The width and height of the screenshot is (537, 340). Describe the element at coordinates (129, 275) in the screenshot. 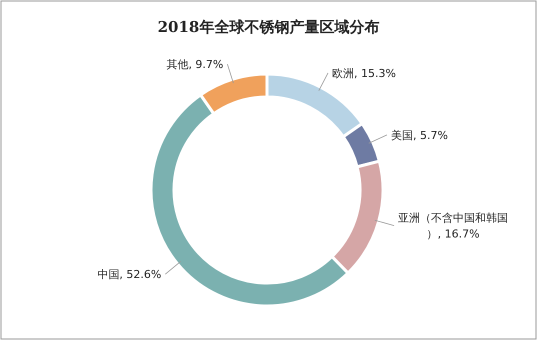

I see `slice-label: 中国, 52.6%` at that location.